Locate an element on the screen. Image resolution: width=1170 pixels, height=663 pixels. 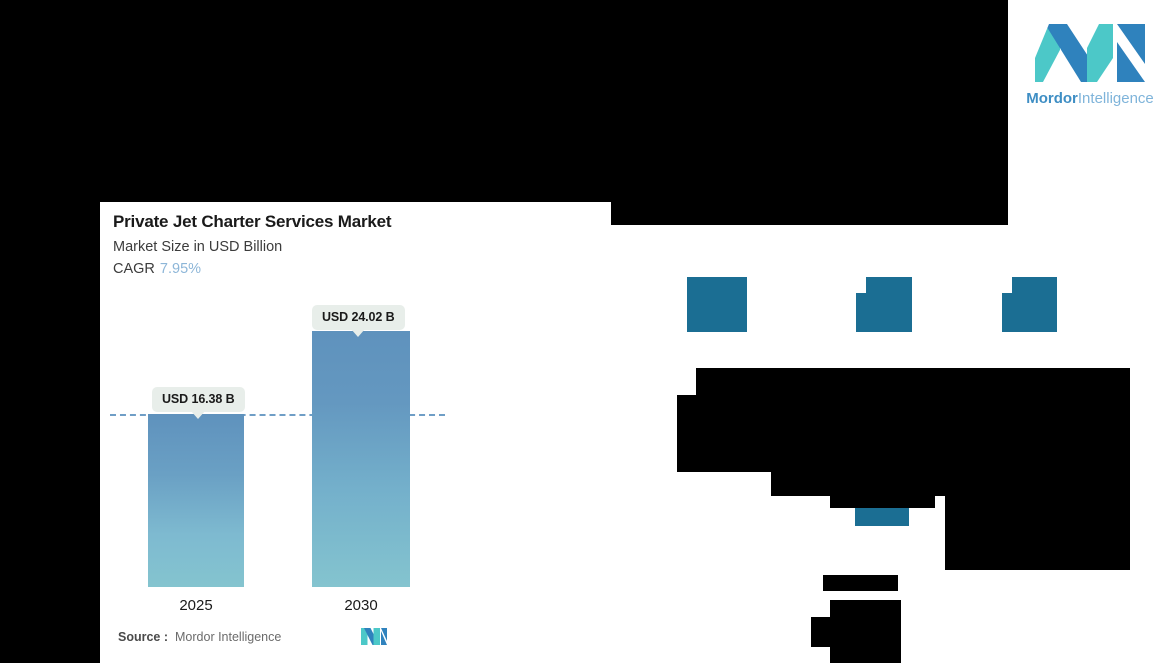
brand-wordmark: MordorIntelligence is located at coordinates (1090, 98).